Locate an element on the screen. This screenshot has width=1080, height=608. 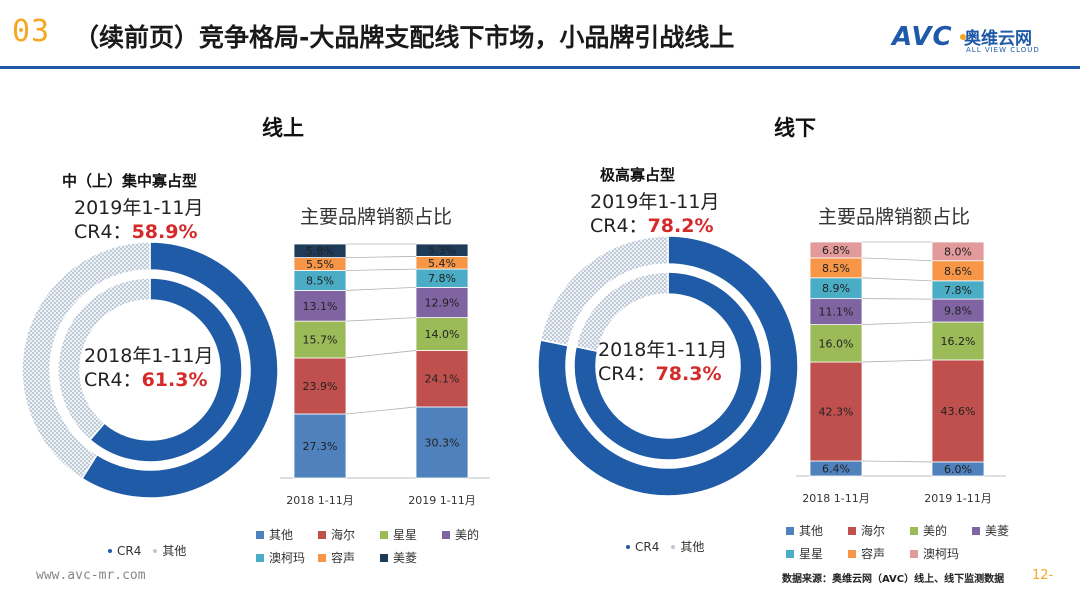
offline-pie-legend-cr4: CR4 is located at coordinates (642, 547).